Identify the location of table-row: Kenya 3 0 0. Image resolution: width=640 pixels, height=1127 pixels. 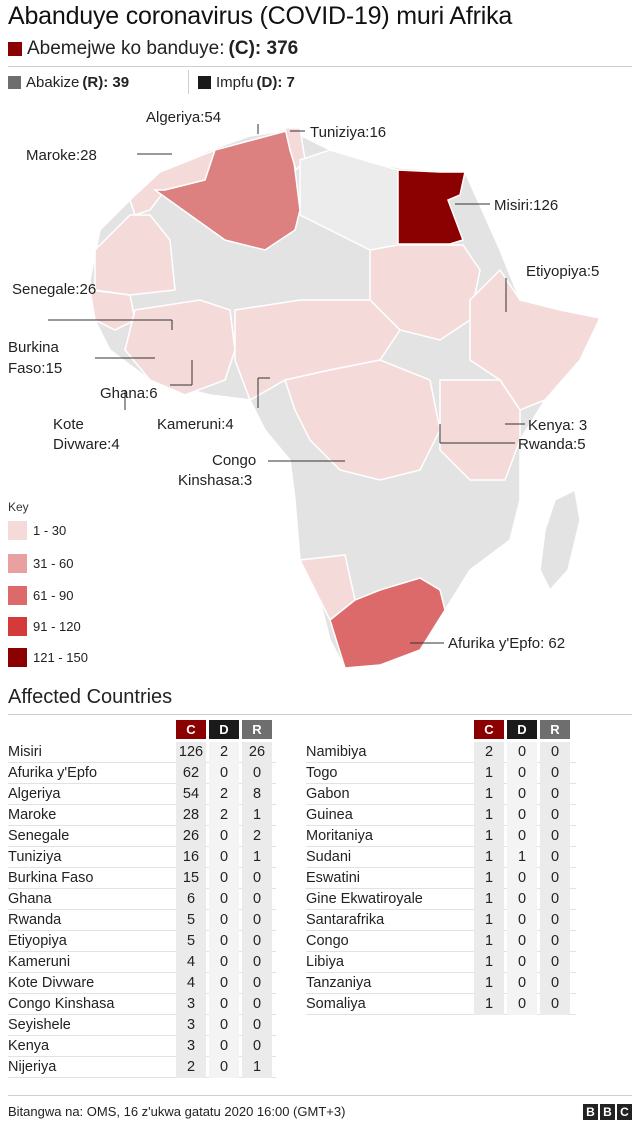
(142, 1046).